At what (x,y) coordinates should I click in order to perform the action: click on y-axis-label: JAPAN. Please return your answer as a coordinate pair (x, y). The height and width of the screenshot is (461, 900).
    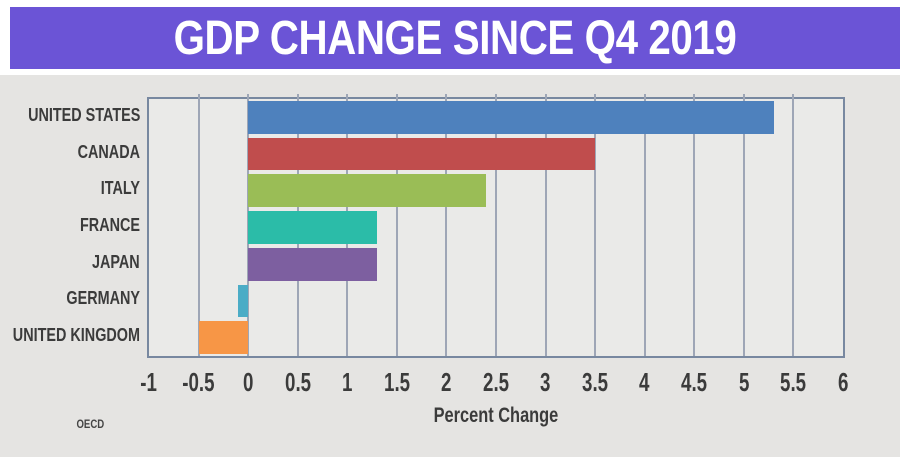
    Looking at the image, I should click on (70, 262).